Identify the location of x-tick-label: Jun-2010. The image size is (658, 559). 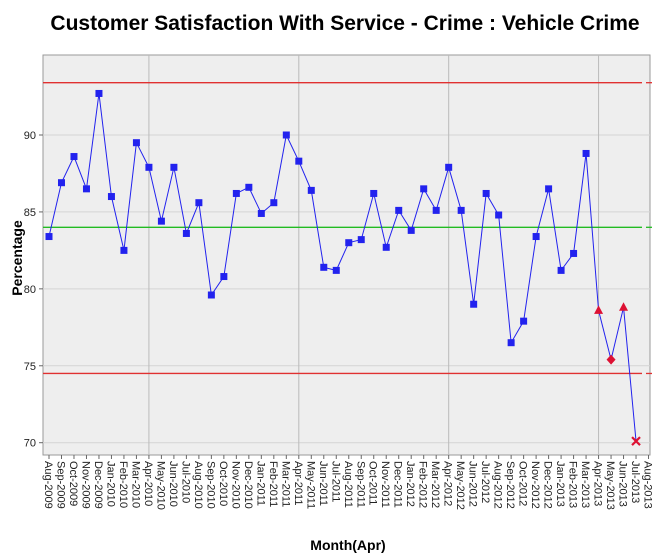
(173, 484).